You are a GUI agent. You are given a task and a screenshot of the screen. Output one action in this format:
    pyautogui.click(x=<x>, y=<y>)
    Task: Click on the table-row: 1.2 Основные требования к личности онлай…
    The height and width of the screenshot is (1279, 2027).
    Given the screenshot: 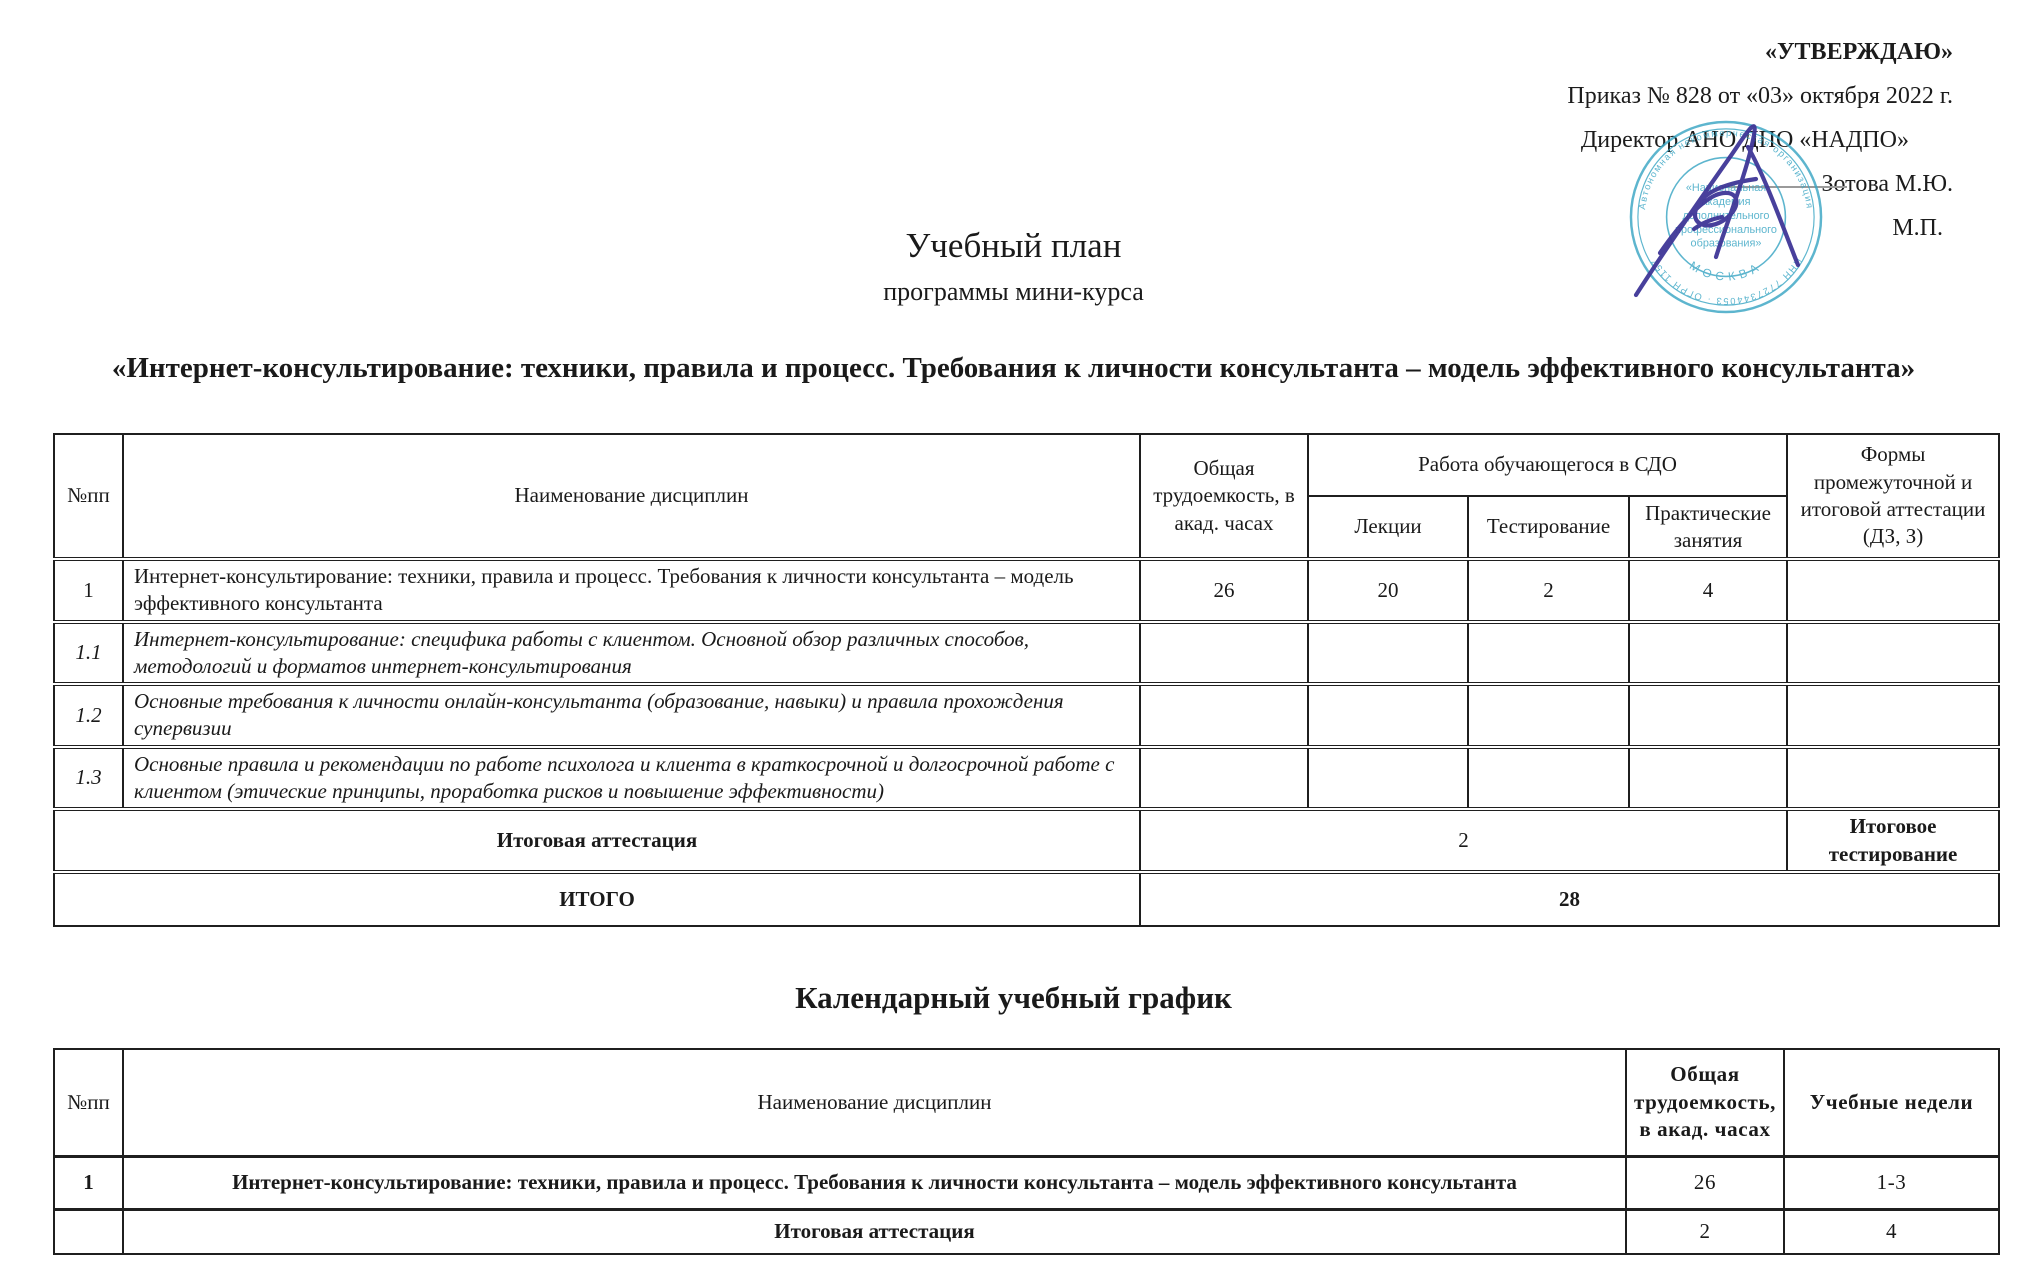 What is the action you would take?
    pyautogui.click(x=1027, y=715)
    